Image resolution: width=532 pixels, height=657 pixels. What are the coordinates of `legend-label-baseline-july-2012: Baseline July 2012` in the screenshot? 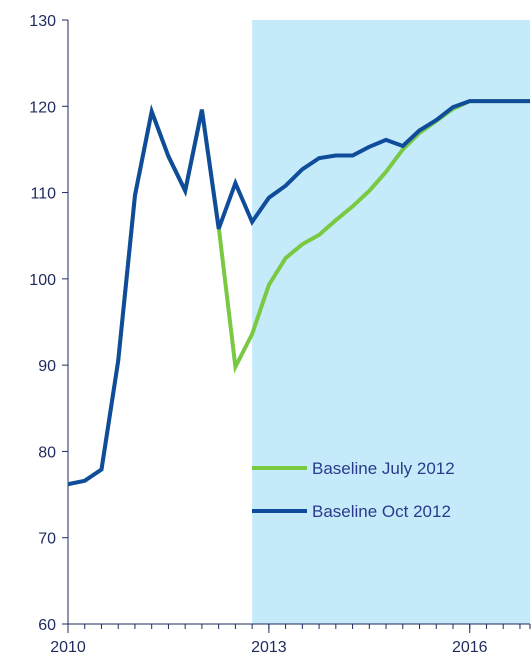 It's located at (383, 468).